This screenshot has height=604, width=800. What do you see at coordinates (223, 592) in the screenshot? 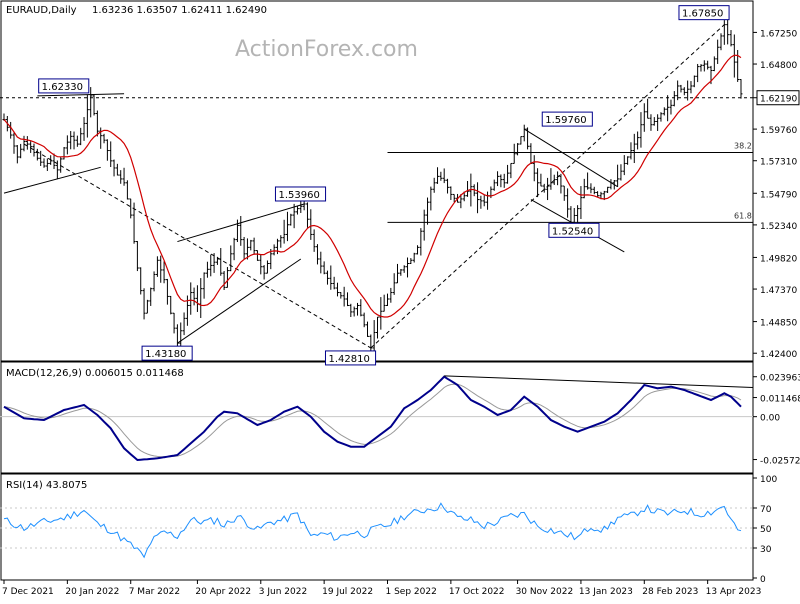
I see `x-tick-label: 20 Apr 2022` at bounding box center [223, 592].